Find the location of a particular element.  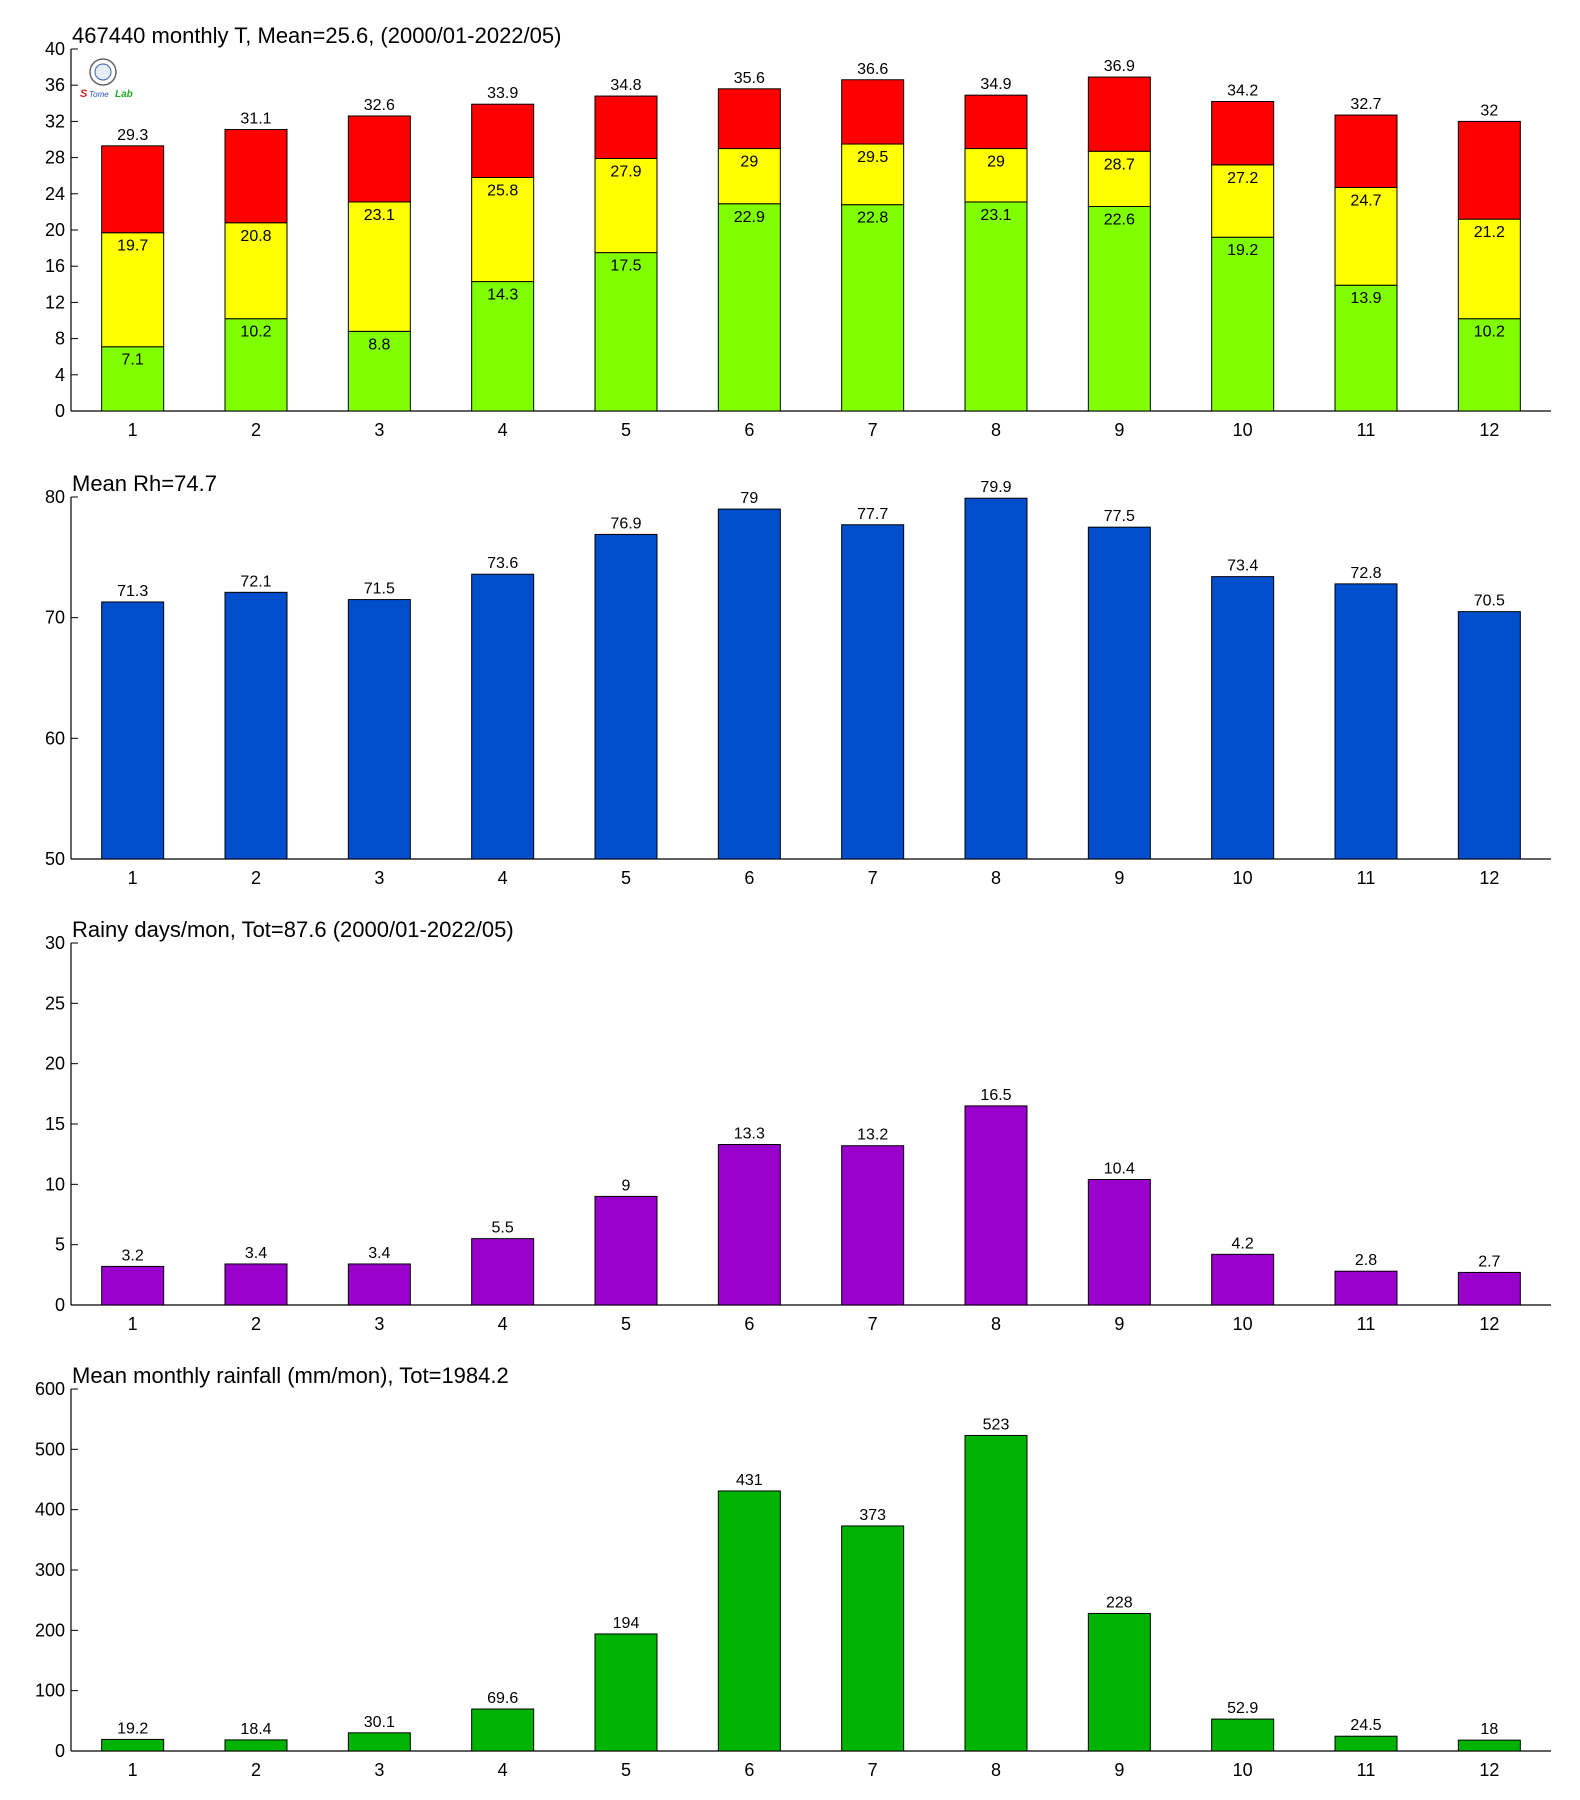

x-tick-label: 10 is located at coordinates (1243, 430).